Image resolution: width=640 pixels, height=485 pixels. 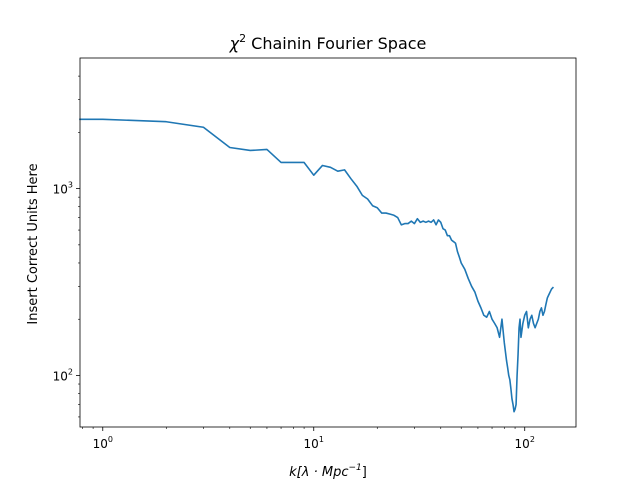 I want to click on x-tick-label: 10¹, so click(x=314, y=443).